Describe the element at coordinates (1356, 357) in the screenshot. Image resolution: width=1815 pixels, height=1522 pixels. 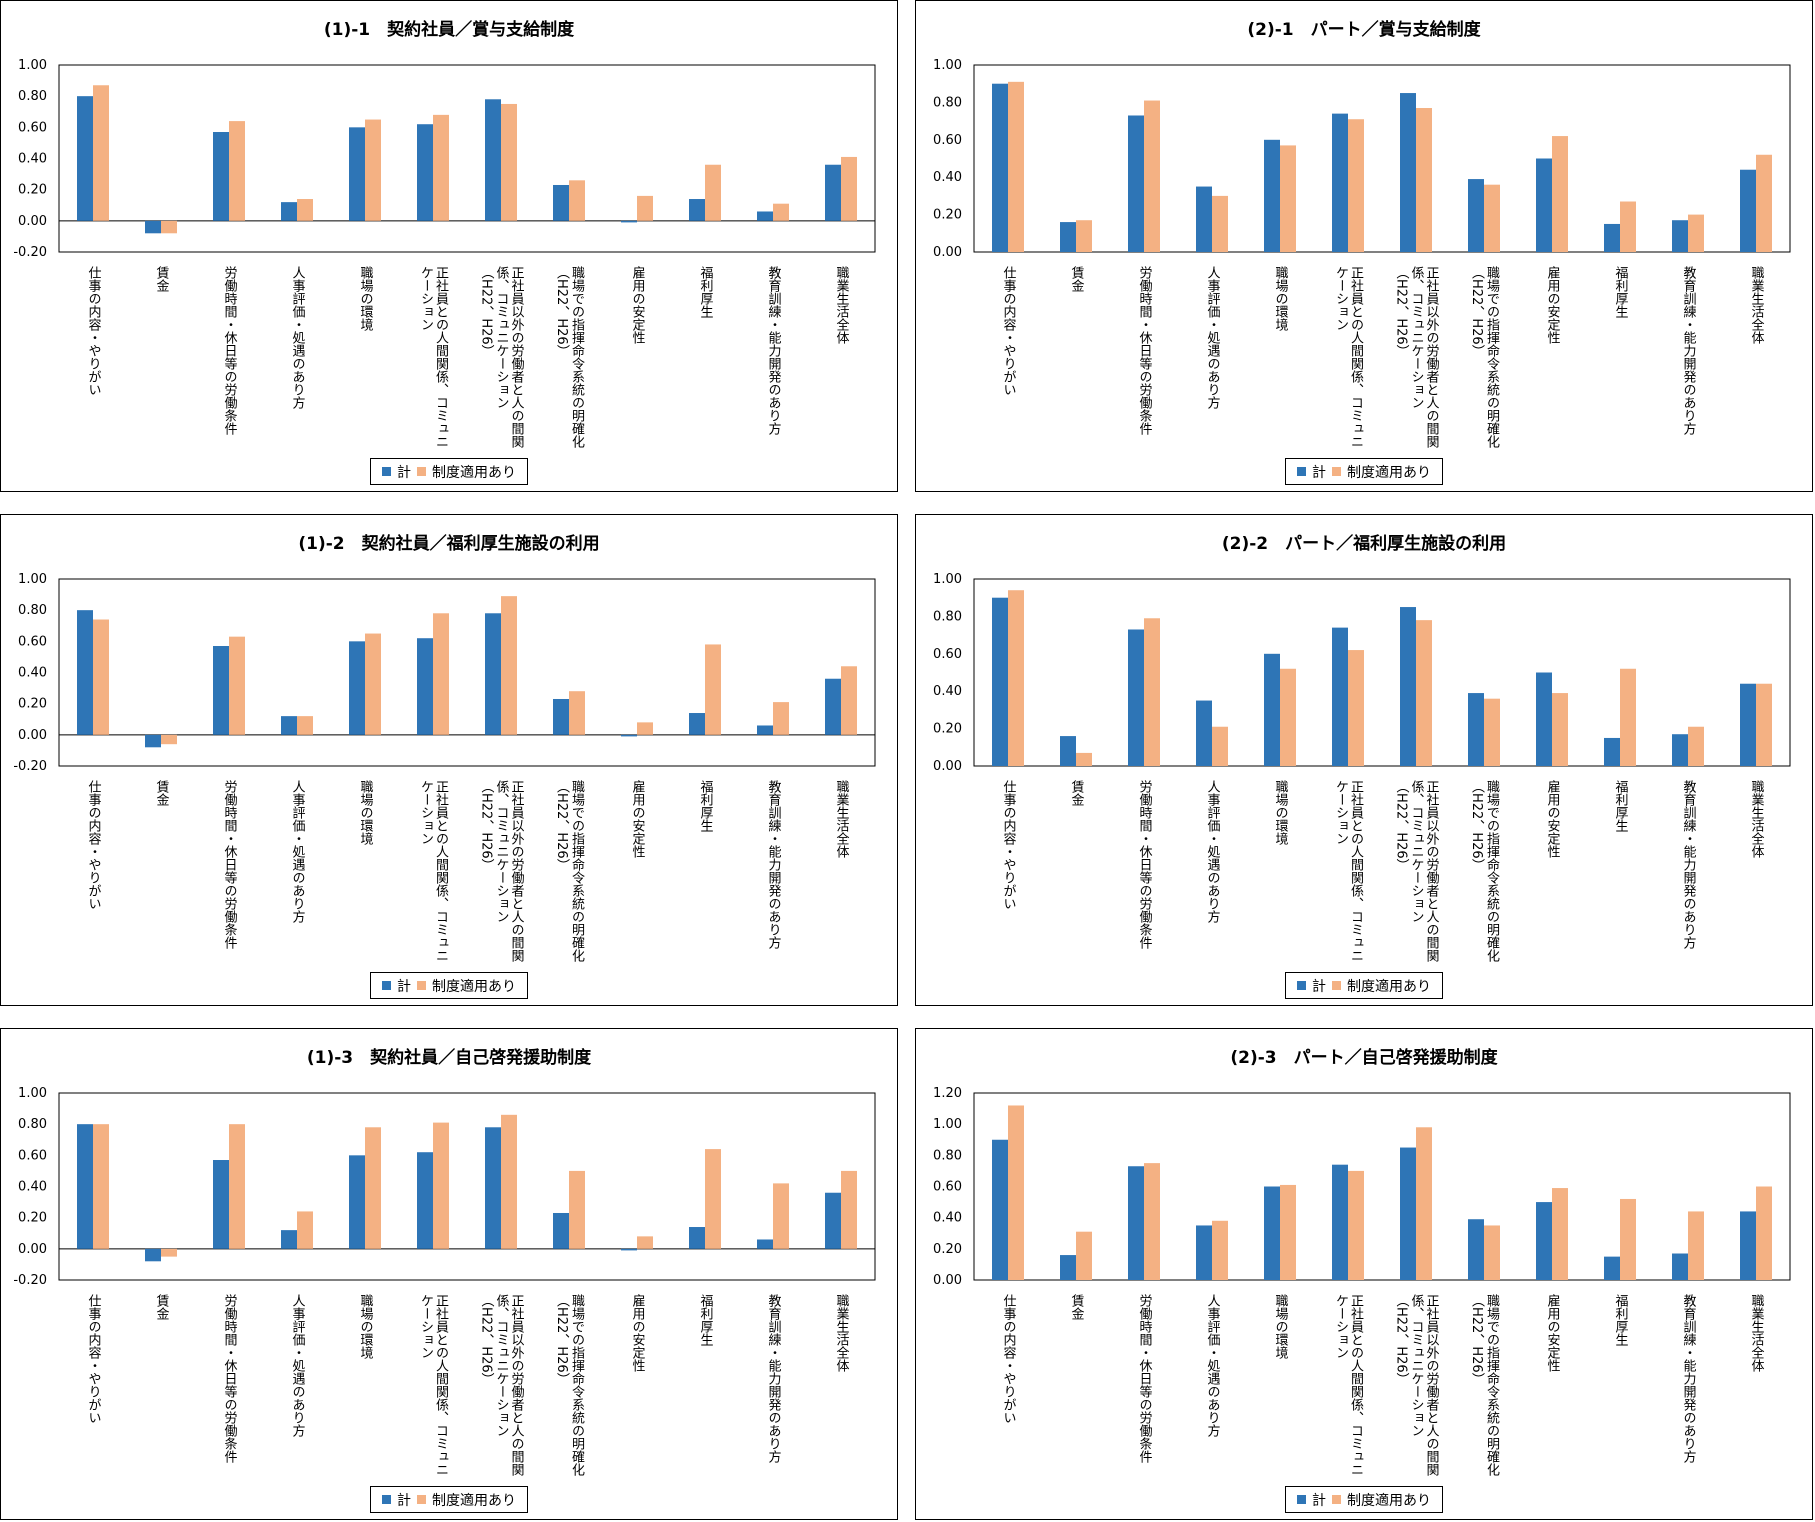
I see `category-label: 正社員との人間関係、コミュニ` at that location.